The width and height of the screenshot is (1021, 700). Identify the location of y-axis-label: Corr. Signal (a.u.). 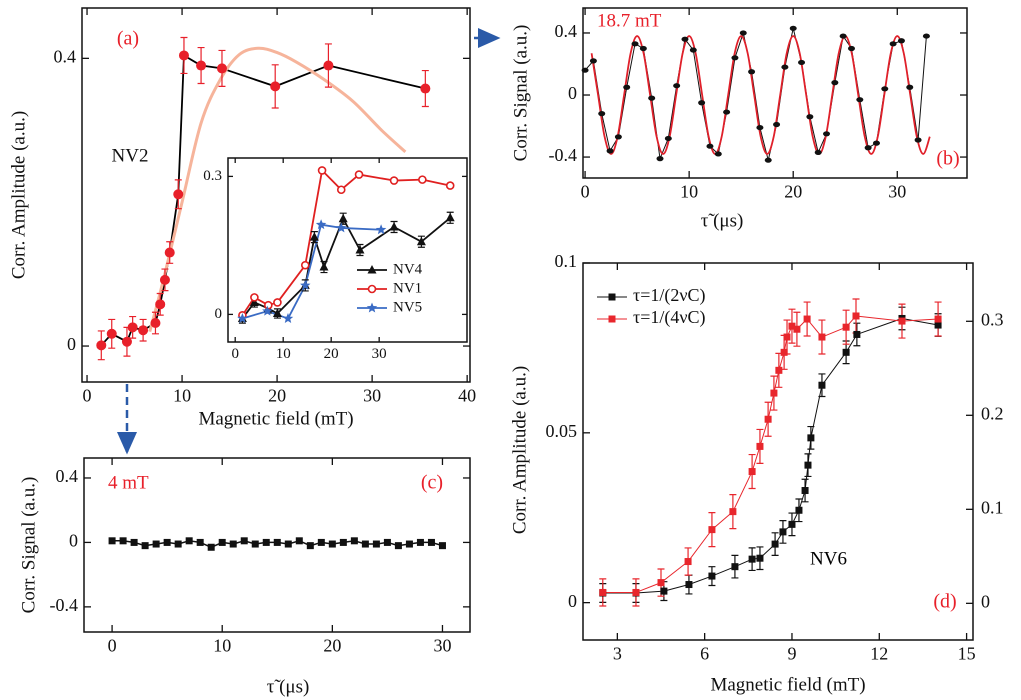
(520, 93).